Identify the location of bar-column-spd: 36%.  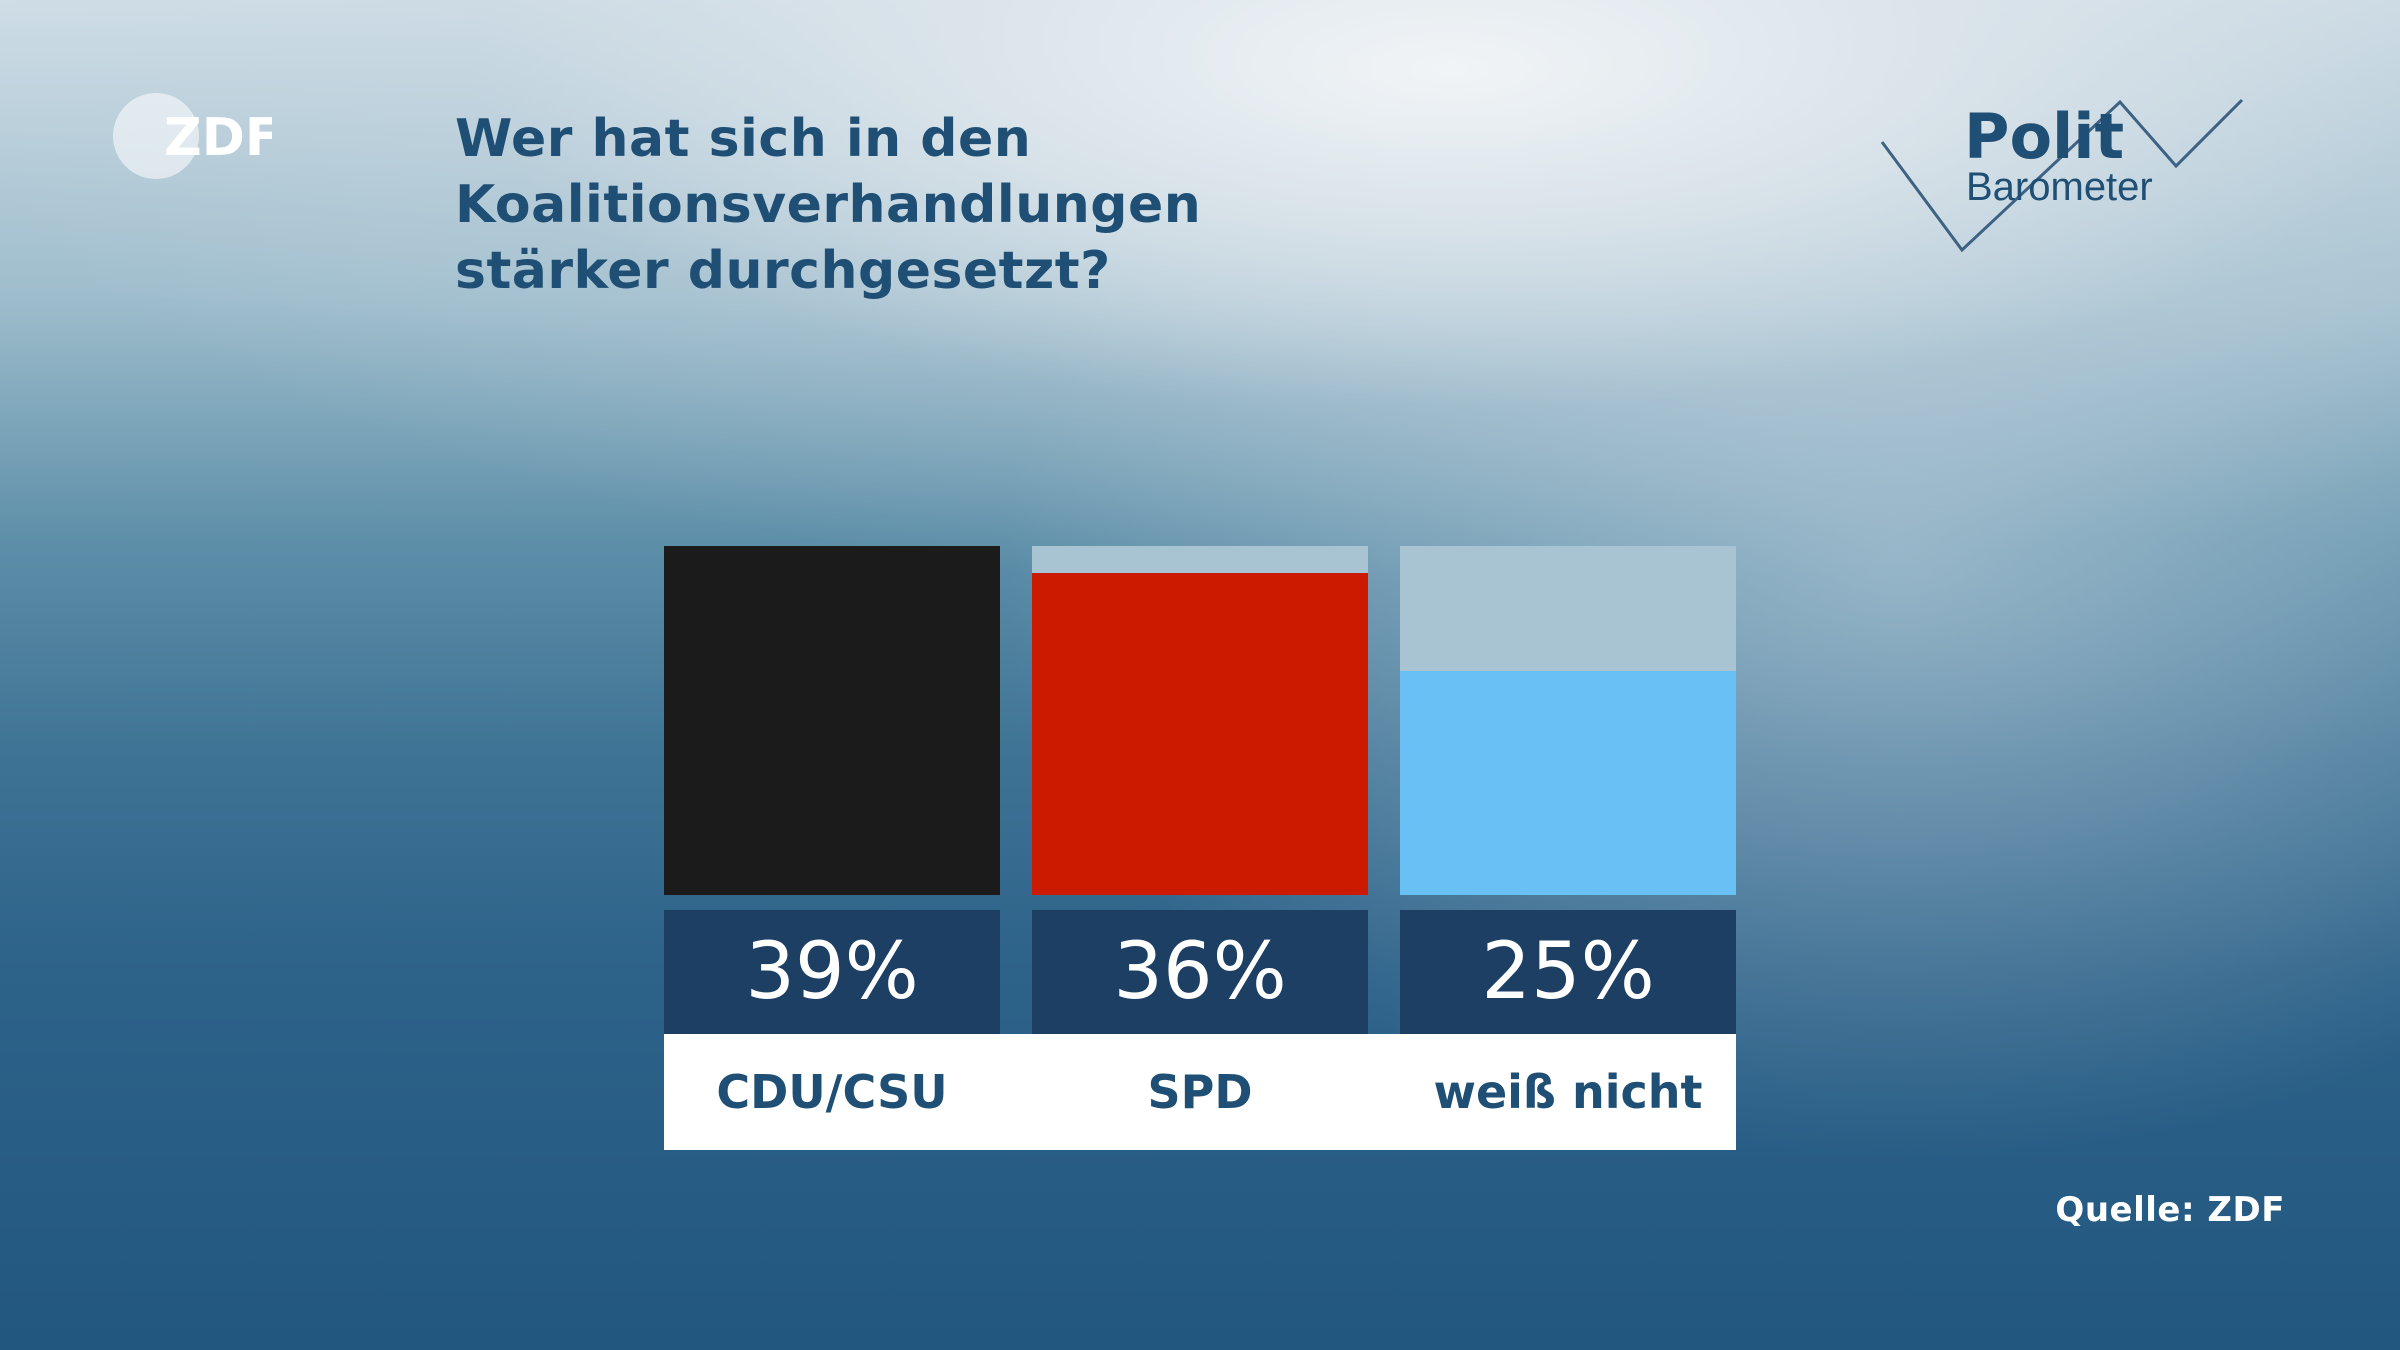
(1200, 848).